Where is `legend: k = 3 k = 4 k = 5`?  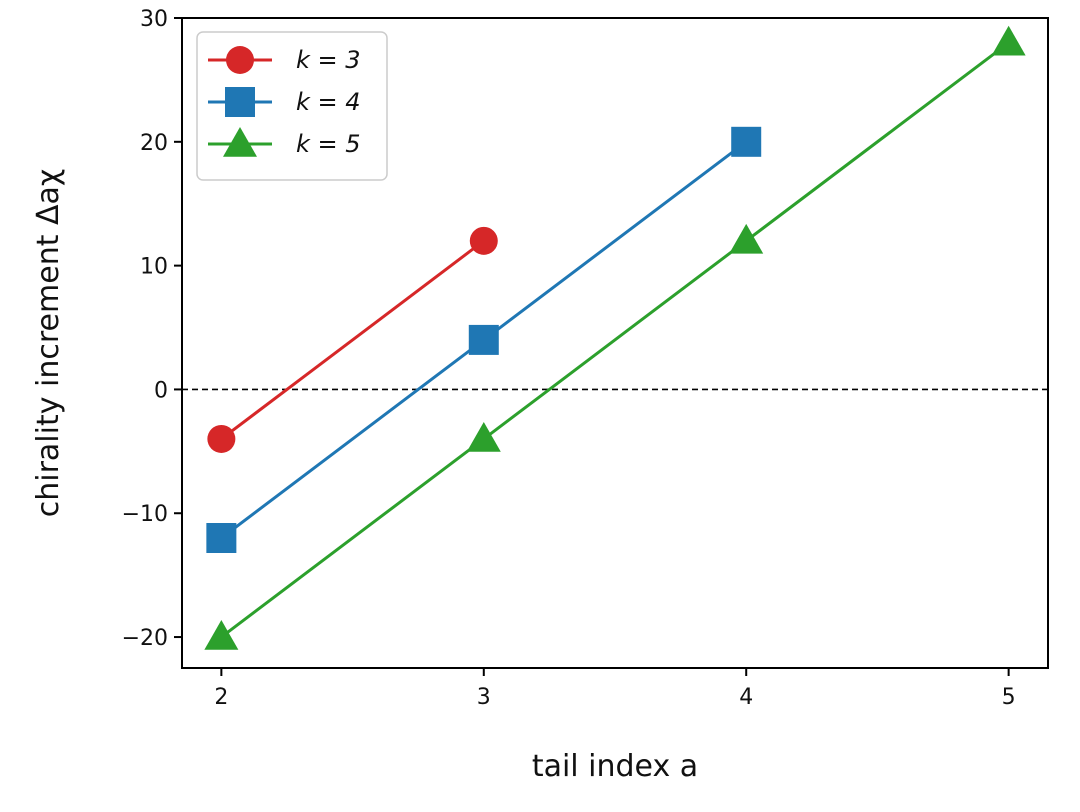
legend: k = 3 k = 4 k = 5 is located at coordinates (292, 106).